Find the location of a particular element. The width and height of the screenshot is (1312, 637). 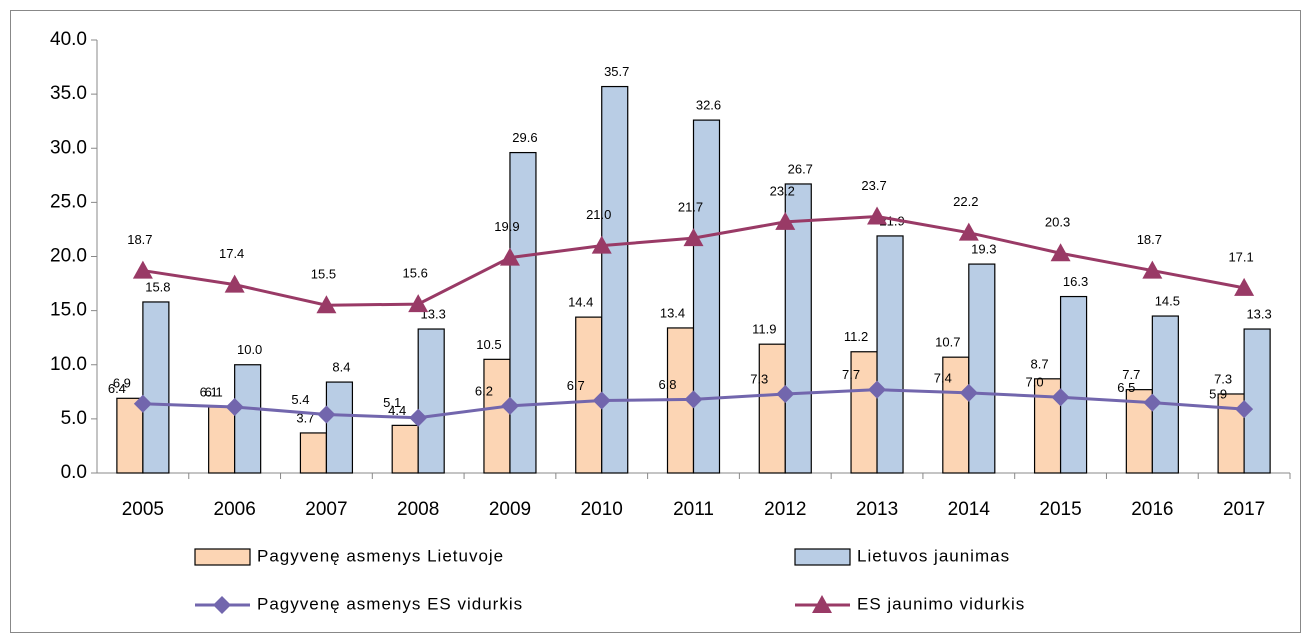

line-value-label: 17.1 is located at coordinates (1240, 256).